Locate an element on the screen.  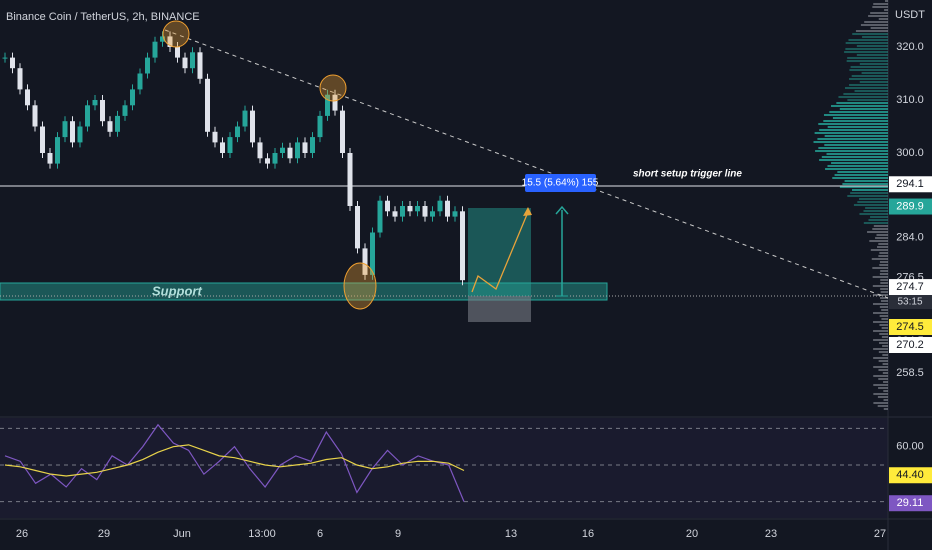
projection-arrow is located at coordinates (500, 252).